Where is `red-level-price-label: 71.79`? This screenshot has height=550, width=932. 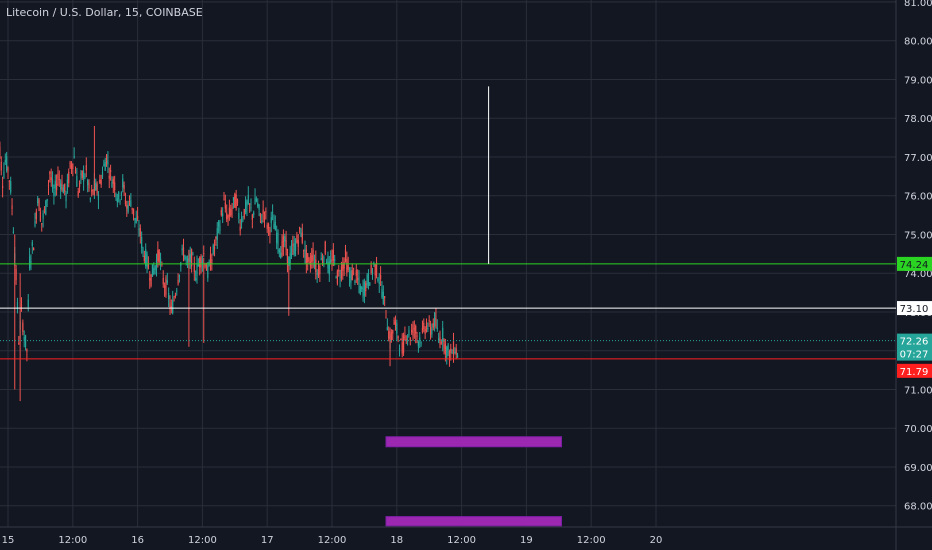 red-level-price-label: 71.79 is located at coordinates (914, 372).